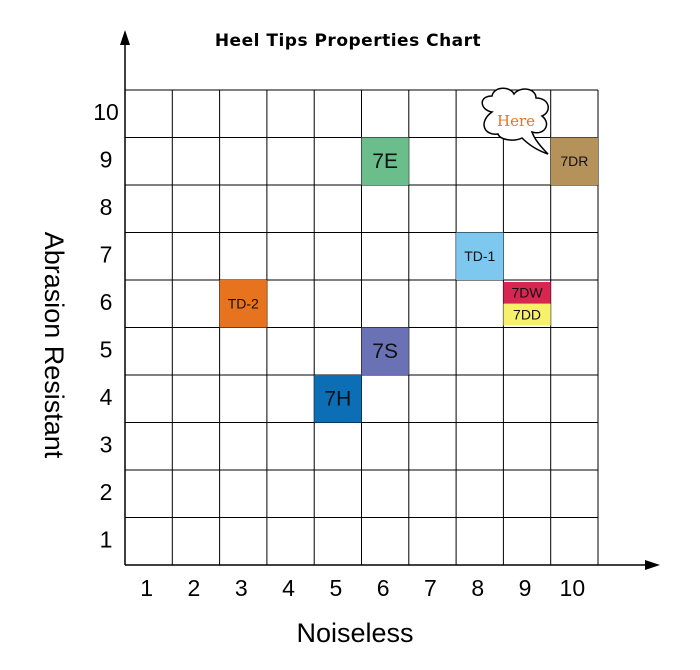  Describe the element at coordinates (125, 37) in the screenshot. I see `y-axis-arrow` at that location.